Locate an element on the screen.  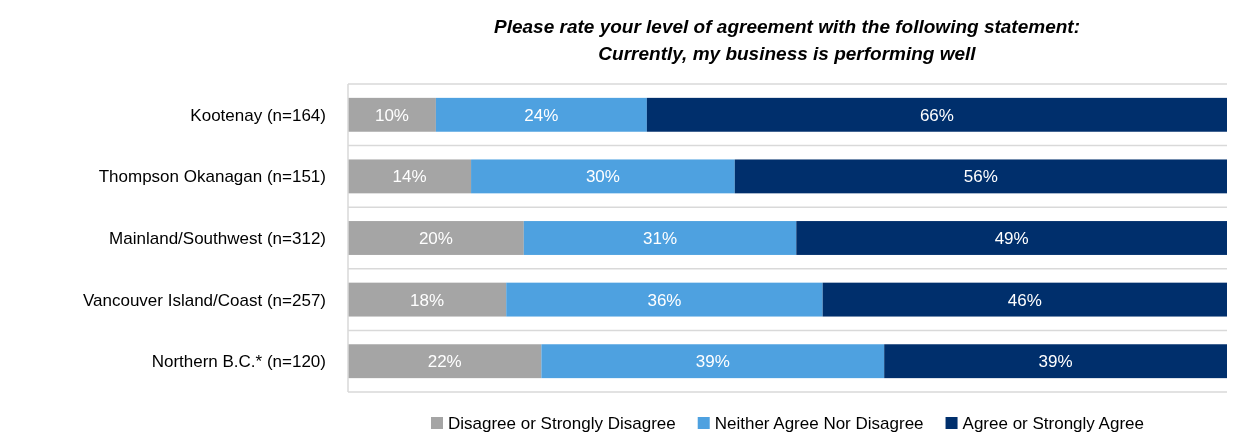
data-label: 22% is located at coordinates (444, 362).